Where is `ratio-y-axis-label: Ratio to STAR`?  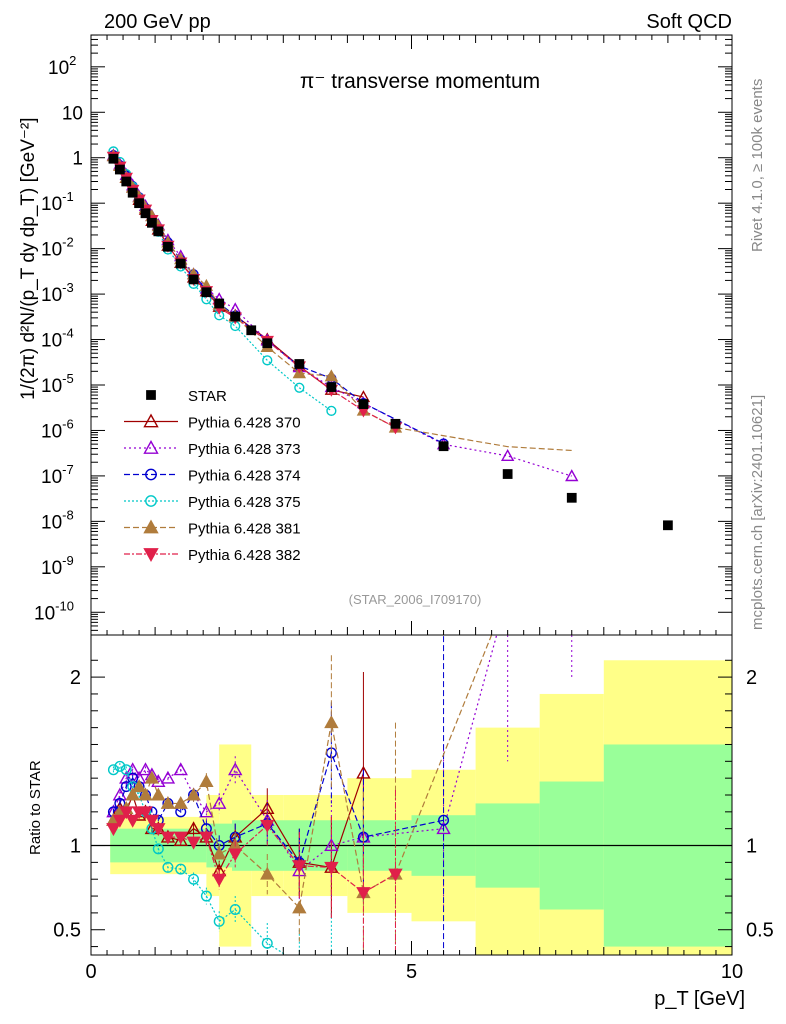 ratio-y-axis-label: Ratio to STAR is located at coordinates (35, 807).